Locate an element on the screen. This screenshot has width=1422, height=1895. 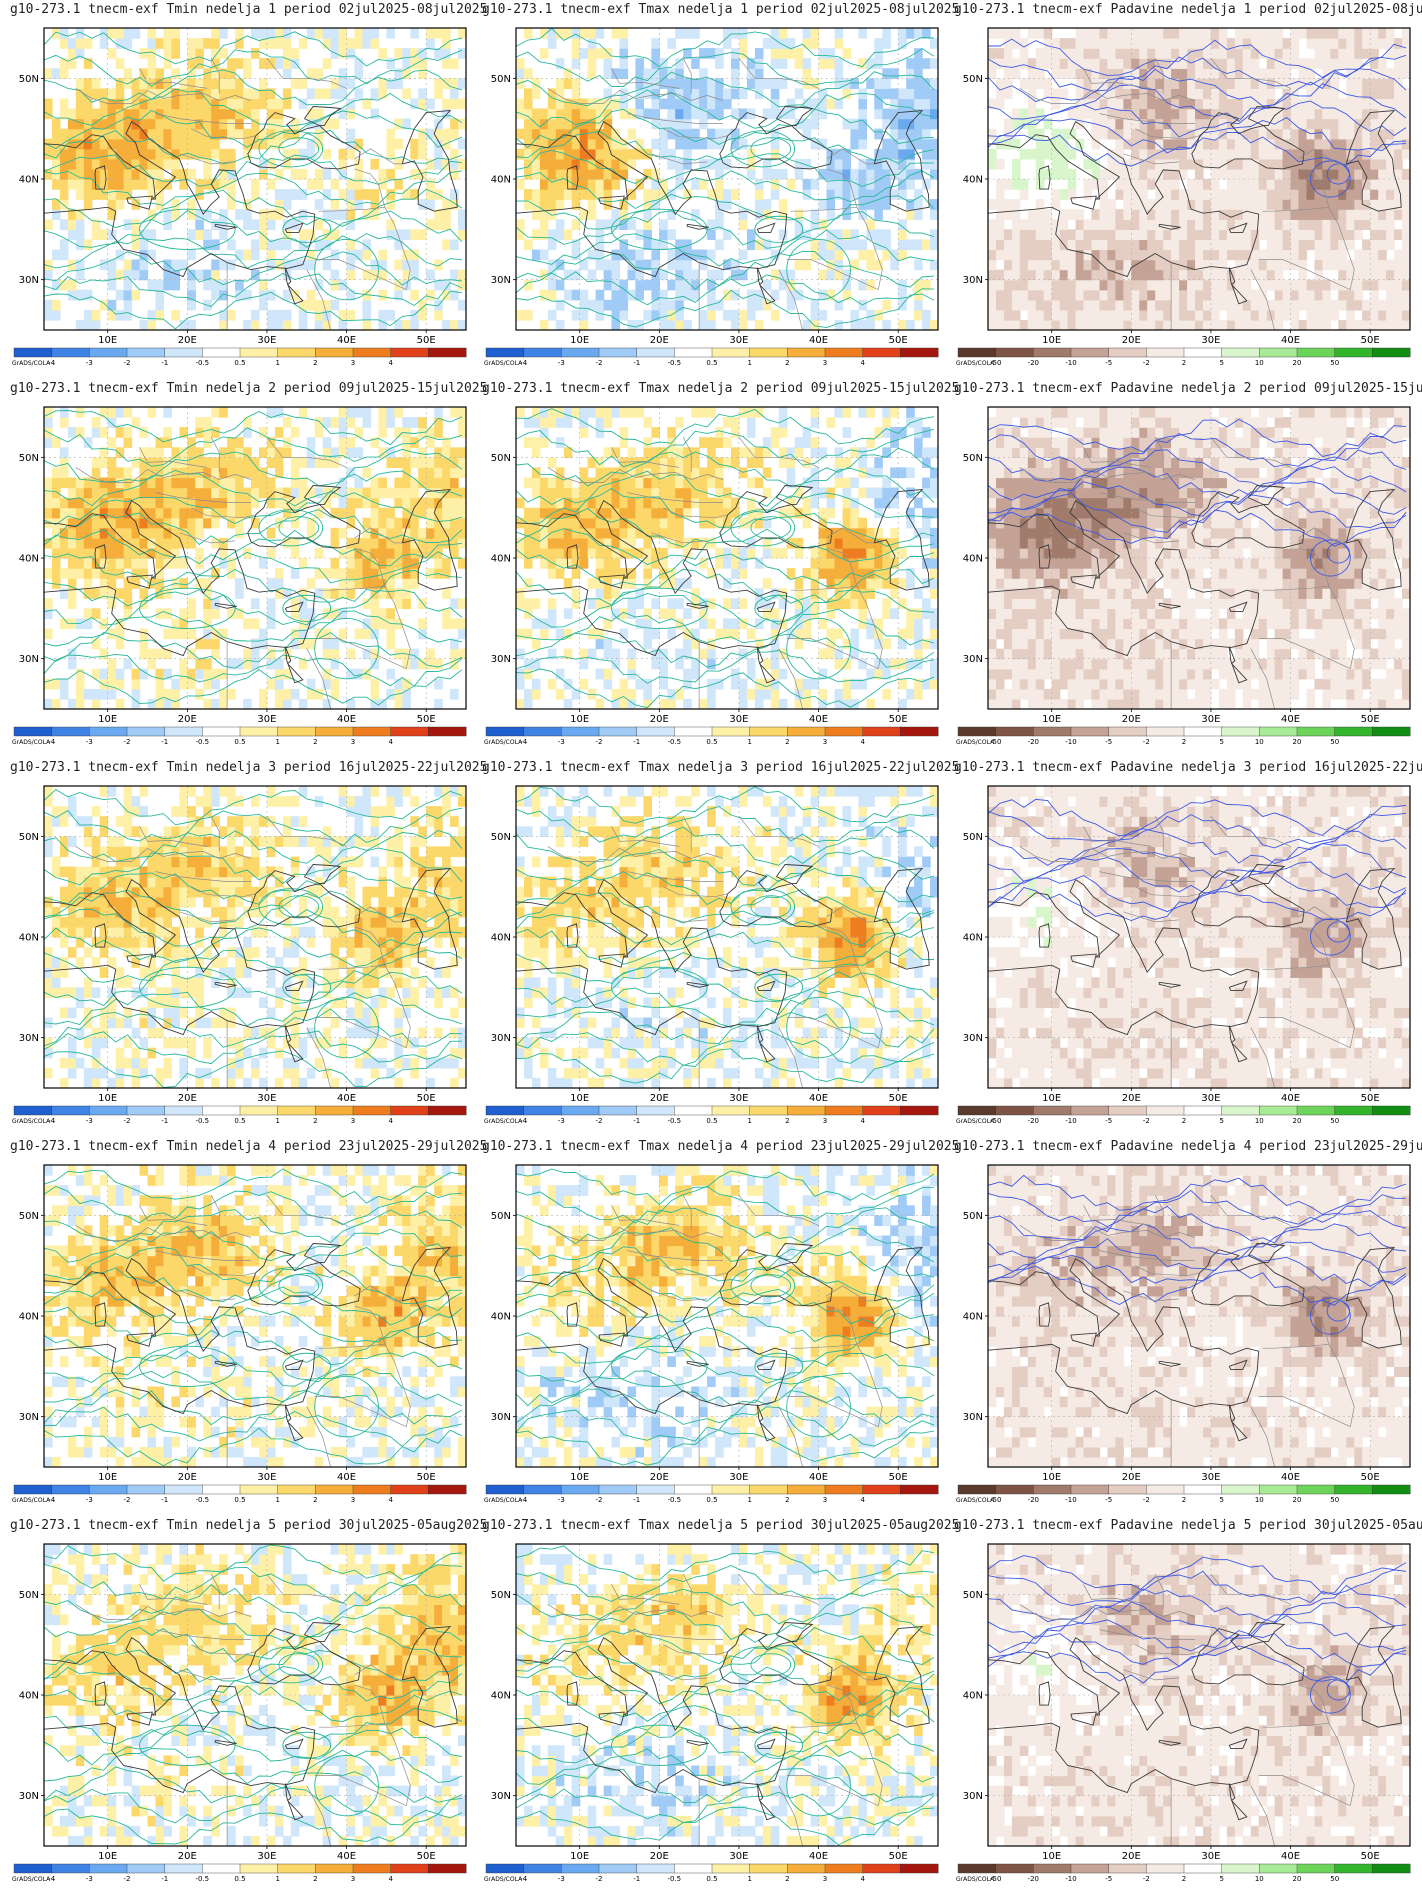
colorbar-tick: -20 is located at coordinates (1033, 363).